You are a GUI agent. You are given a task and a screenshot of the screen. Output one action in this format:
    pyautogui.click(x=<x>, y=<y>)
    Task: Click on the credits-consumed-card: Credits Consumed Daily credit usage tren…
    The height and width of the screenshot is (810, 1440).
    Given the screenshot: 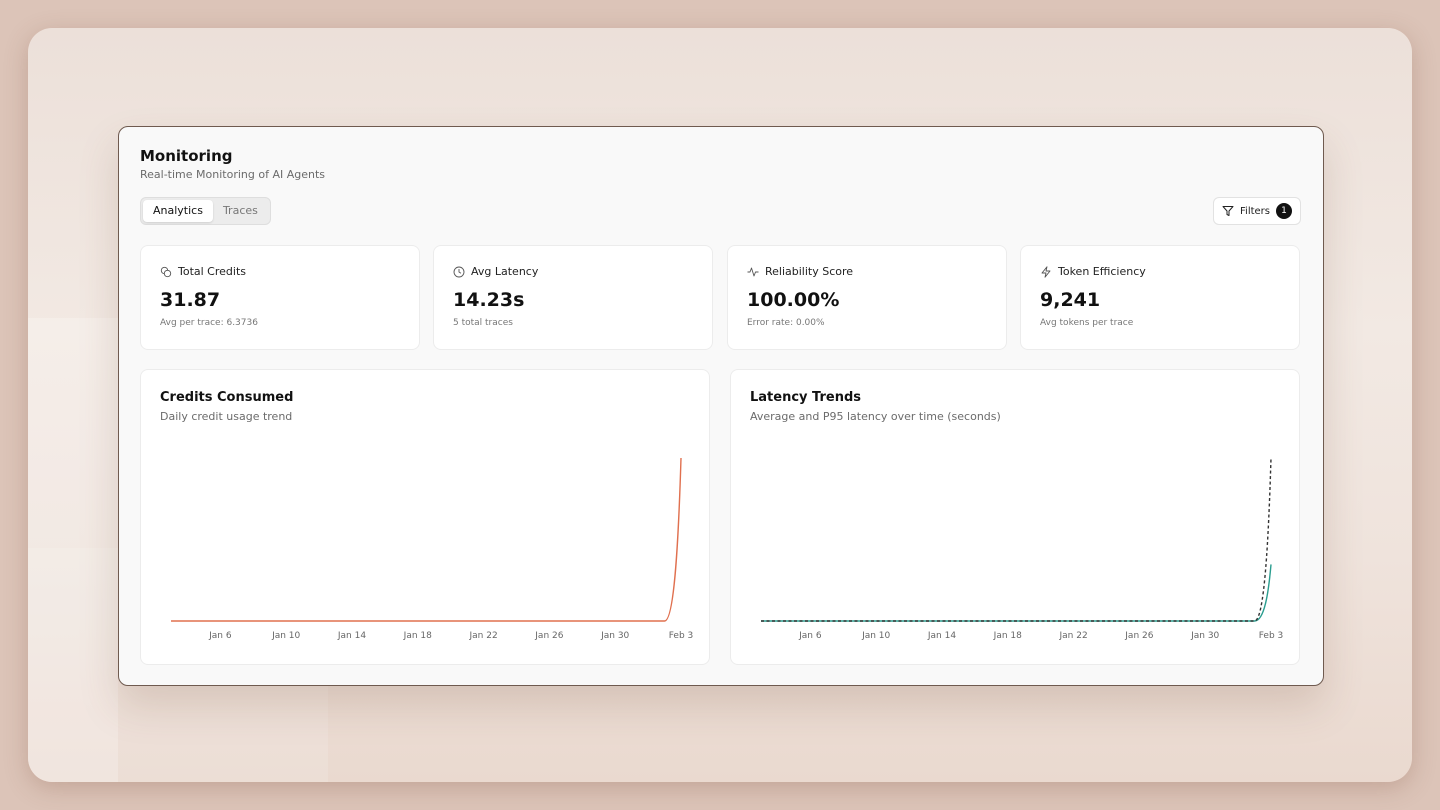 What is the action you would take?
    pyautogui.click(x=425, y=517)
    